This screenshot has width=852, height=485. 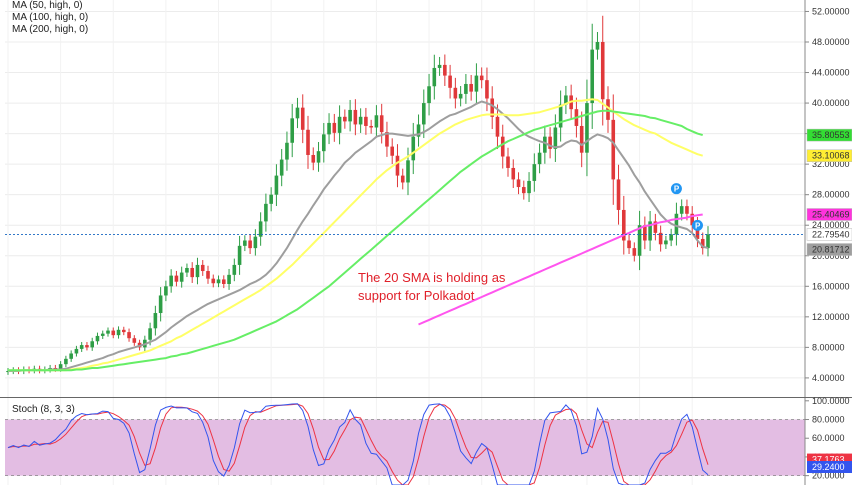 What do you see at coordinates (829, 135) in the screenshot?
I see `price-badge: 35.80553` at bounding box center [829, 135].